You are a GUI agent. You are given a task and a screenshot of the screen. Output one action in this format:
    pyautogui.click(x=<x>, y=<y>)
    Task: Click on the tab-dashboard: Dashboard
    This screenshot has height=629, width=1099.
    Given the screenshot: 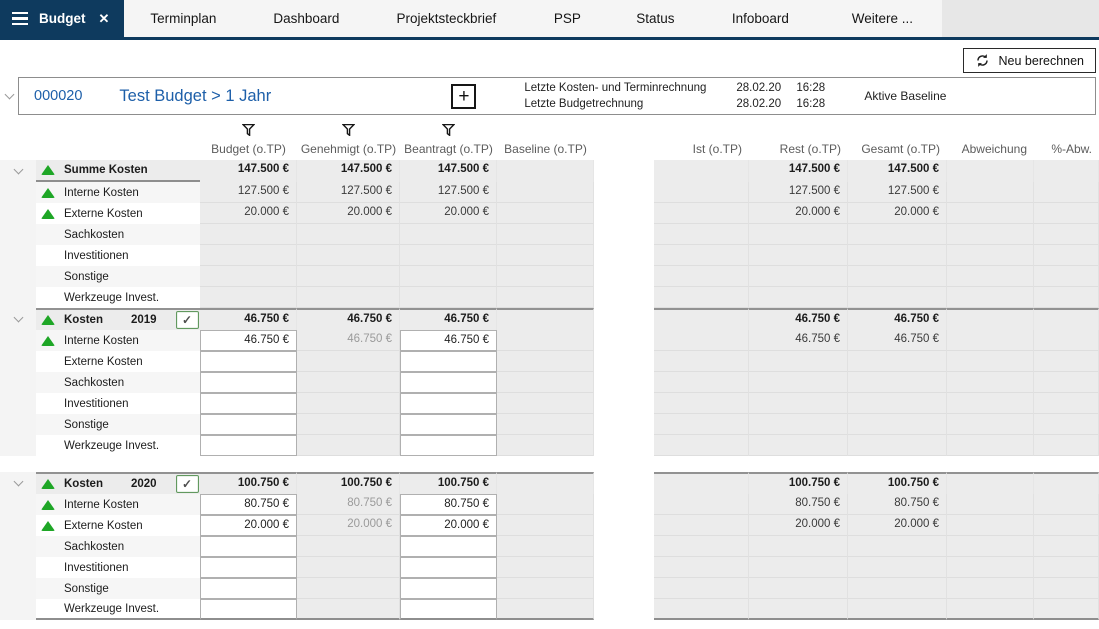 What is the action you would take?
    pyautogui.click(x=306, y=18)
    